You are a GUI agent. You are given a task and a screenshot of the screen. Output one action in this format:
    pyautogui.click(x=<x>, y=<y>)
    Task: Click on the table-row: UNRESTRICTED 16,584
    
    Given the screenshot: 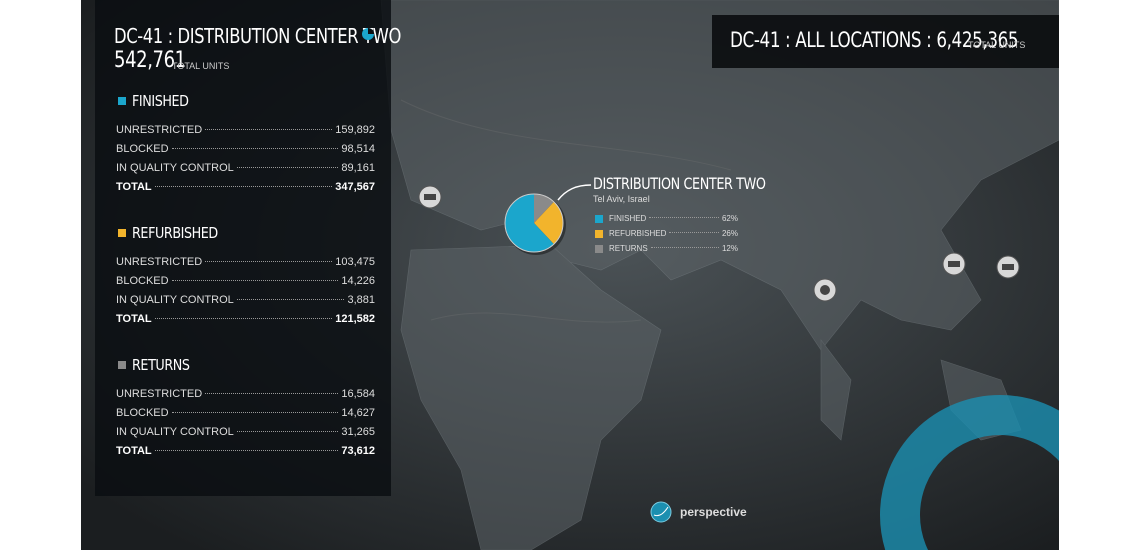 What is the action you would take?
    pyautogui.click(x=245, y=394)
    